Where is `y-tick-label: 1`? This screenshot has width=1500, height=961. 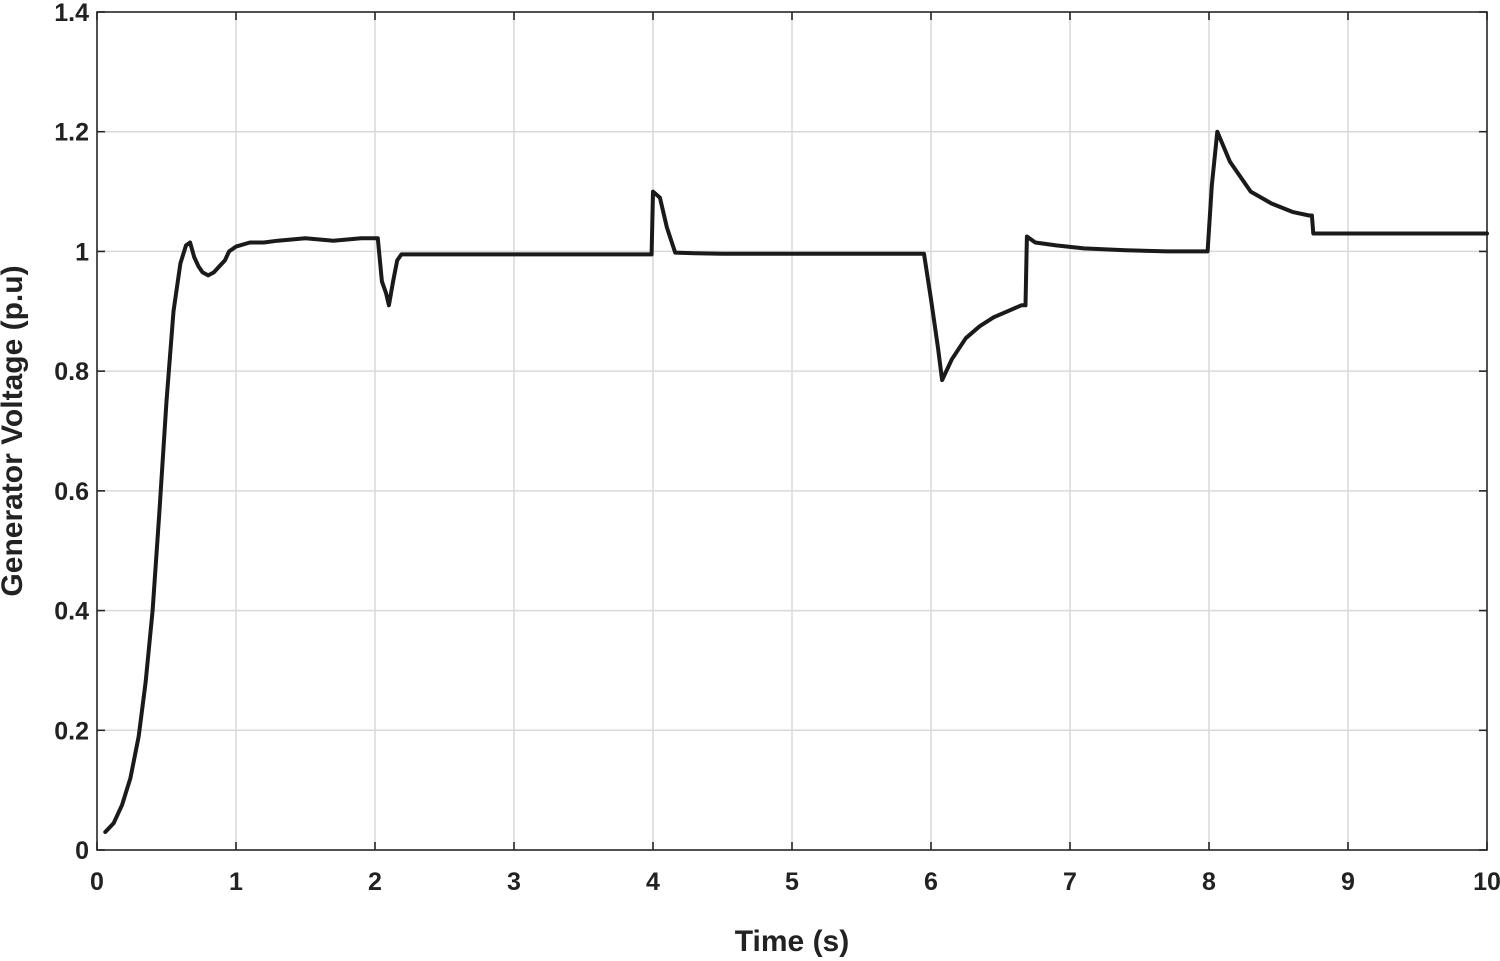 y-tick-label: 1 is located at coordinates (82, 252).